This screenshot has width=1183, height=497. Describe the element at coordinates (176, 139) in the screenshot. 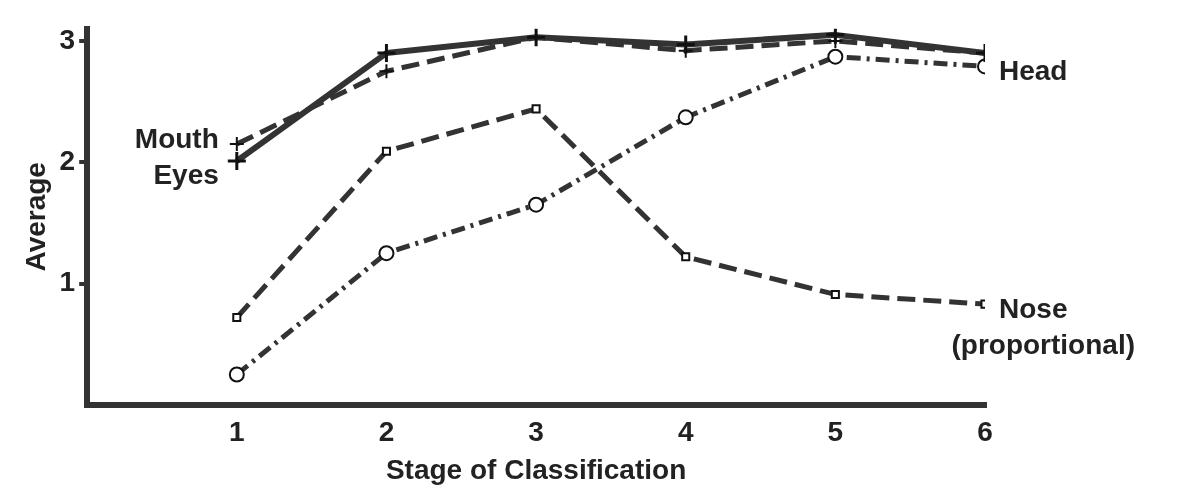

I see `series-label: Mouth` at that location.